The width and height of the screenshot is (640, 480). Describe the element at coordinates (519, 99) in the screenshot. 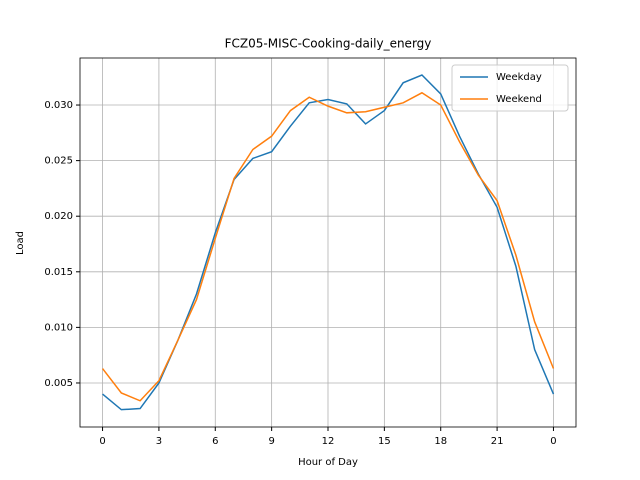

I see `legend-label: Weekend` at that location.